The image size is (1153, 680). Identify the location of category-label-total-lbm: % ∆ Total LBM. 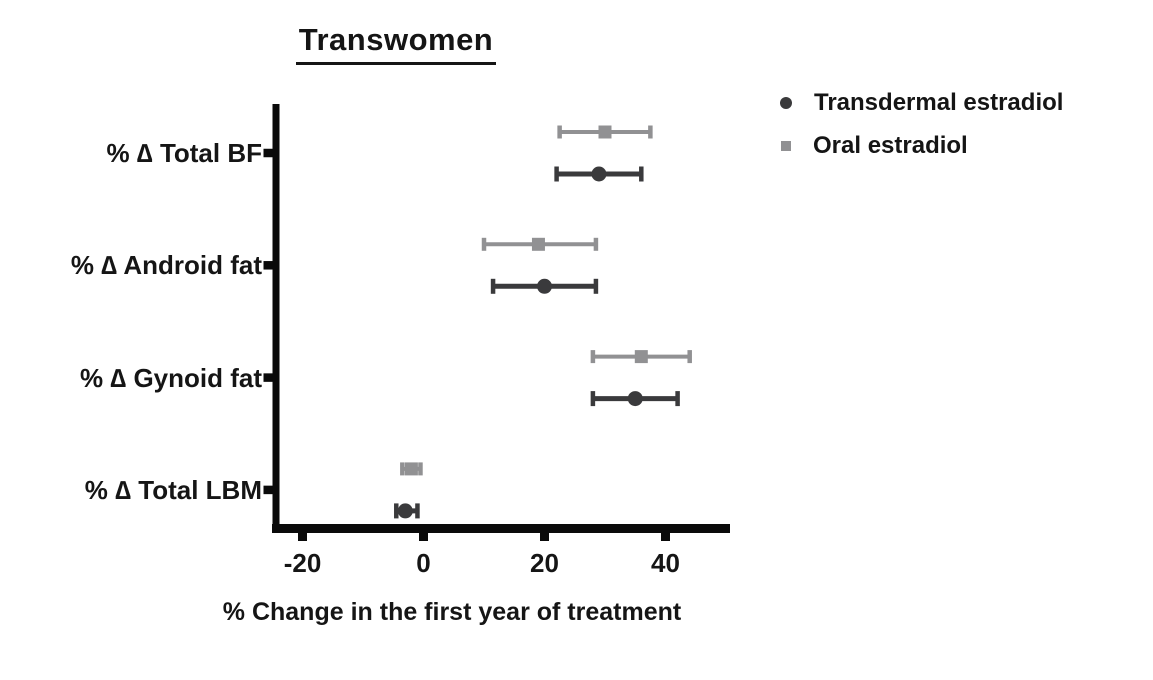
(173, 490).